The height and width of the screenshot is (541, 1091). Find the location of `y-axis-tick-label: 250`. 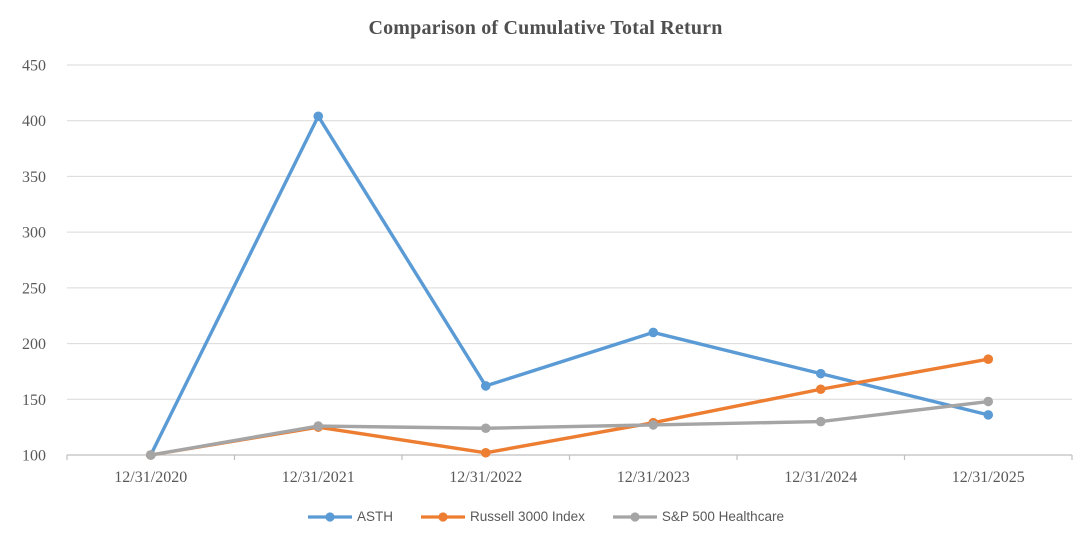

y-axis-tick-label: 250 is located at coordinates (34, 288).